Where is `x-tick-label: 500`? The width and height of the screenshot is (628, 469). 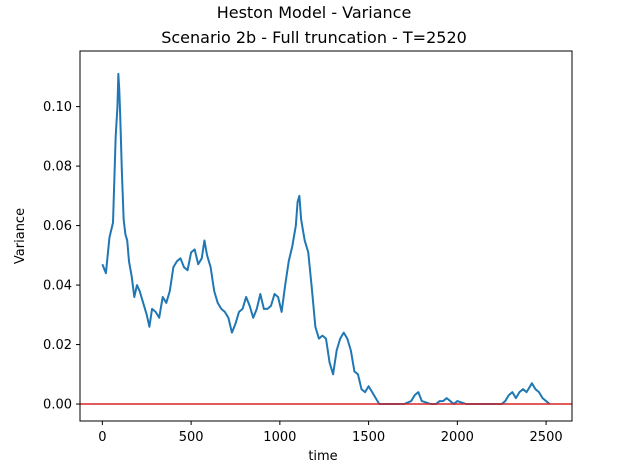
x-tick-label: 500 is located at coordinates (191, 437).